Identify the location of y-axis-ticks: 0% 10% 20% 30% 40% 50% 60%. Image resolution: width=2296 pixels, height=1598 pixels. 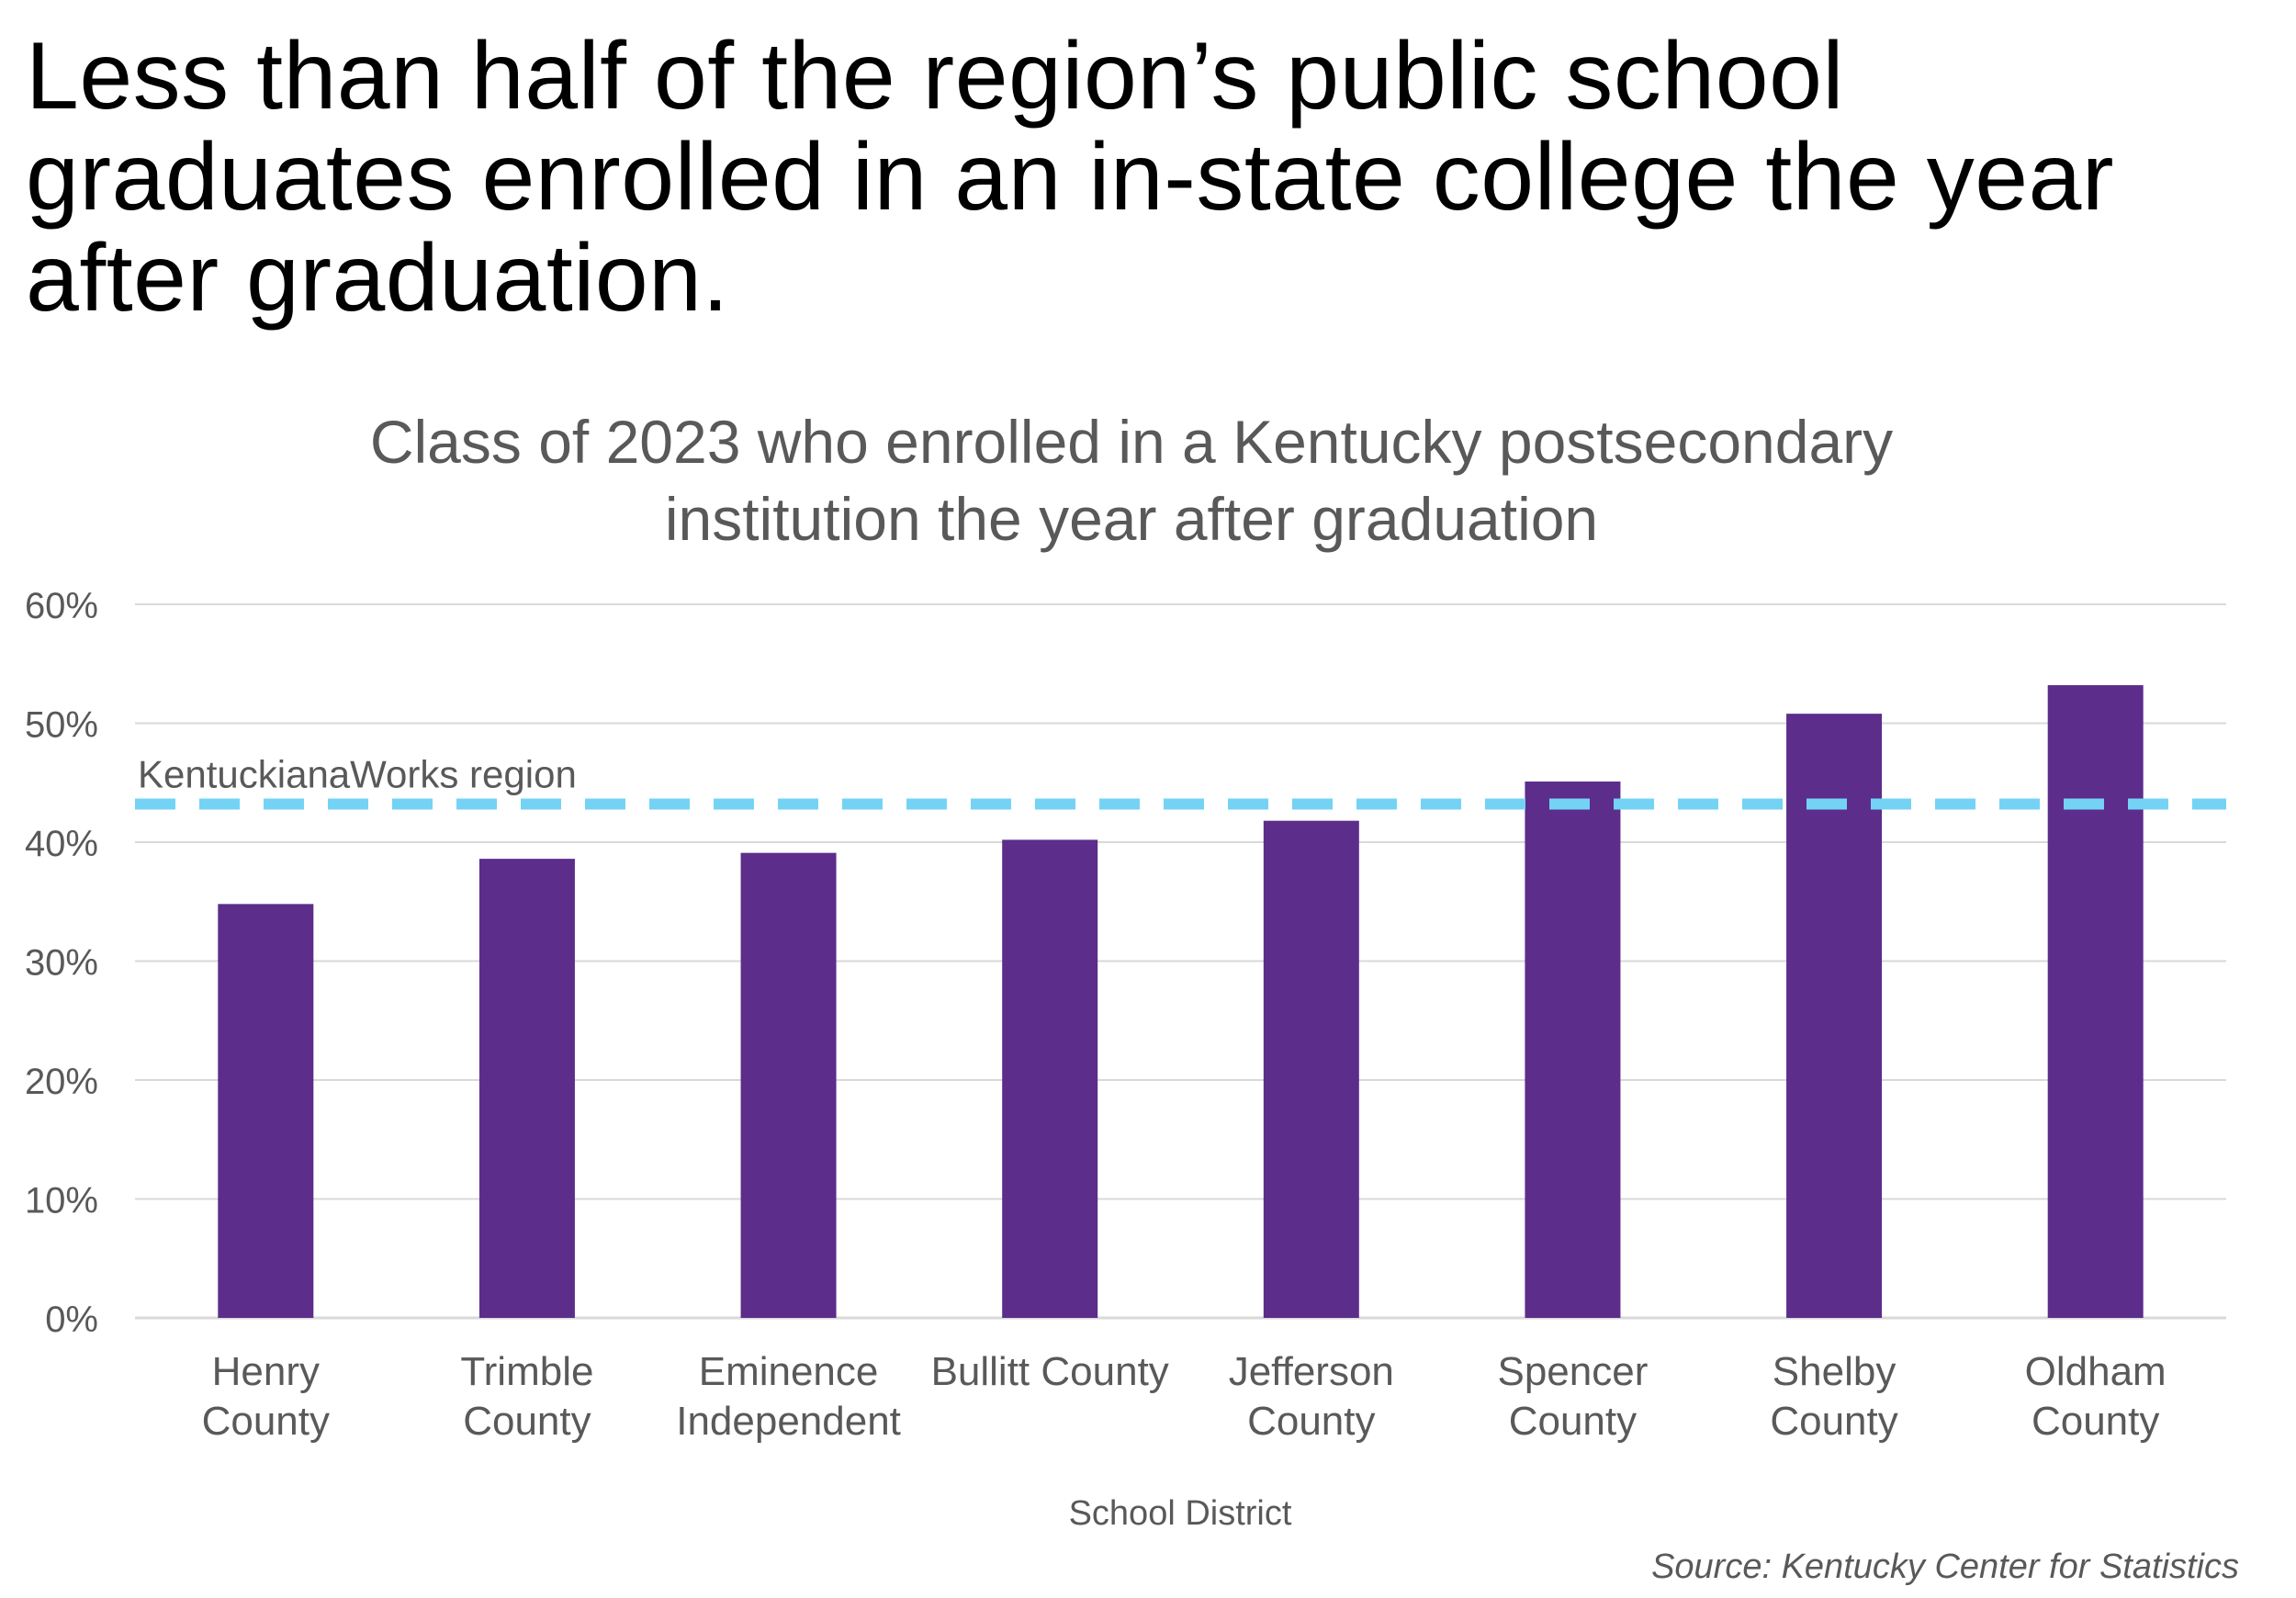
(62, 963).